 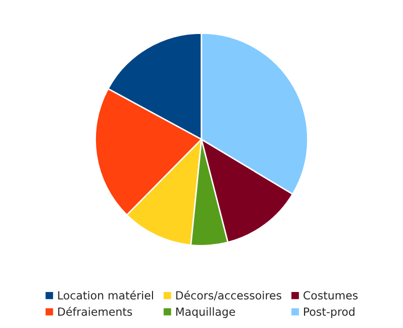 I want to click on legend-label: Post-prod, so click(x=329, y=312).